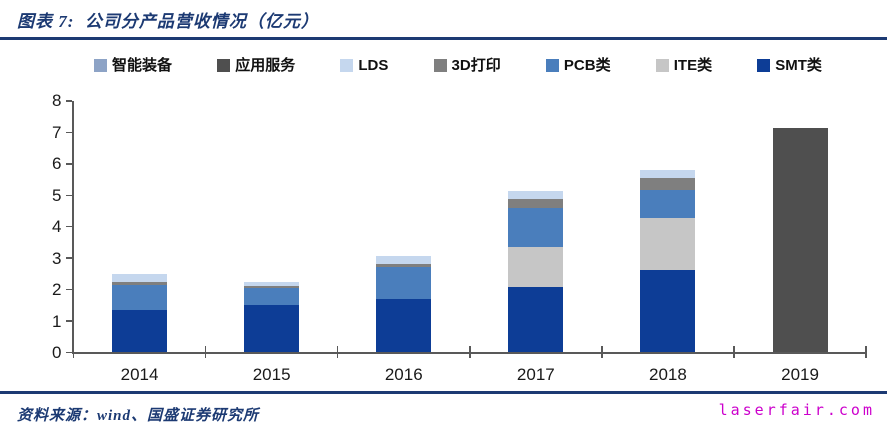 Image resolution: width=887 pixels, height=436 pixels. I want to click on y-axis-tick-label: 5, so click(57, 195).